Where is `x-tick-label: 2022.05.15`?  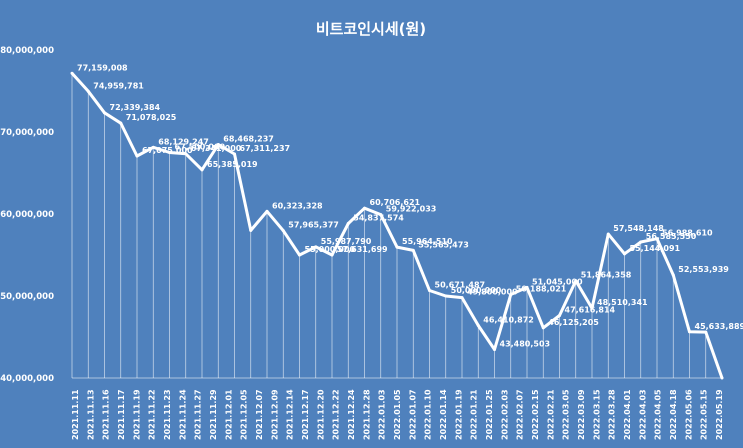 x-tick-label: 2022.05.15 is located at coordinates (704, 414).